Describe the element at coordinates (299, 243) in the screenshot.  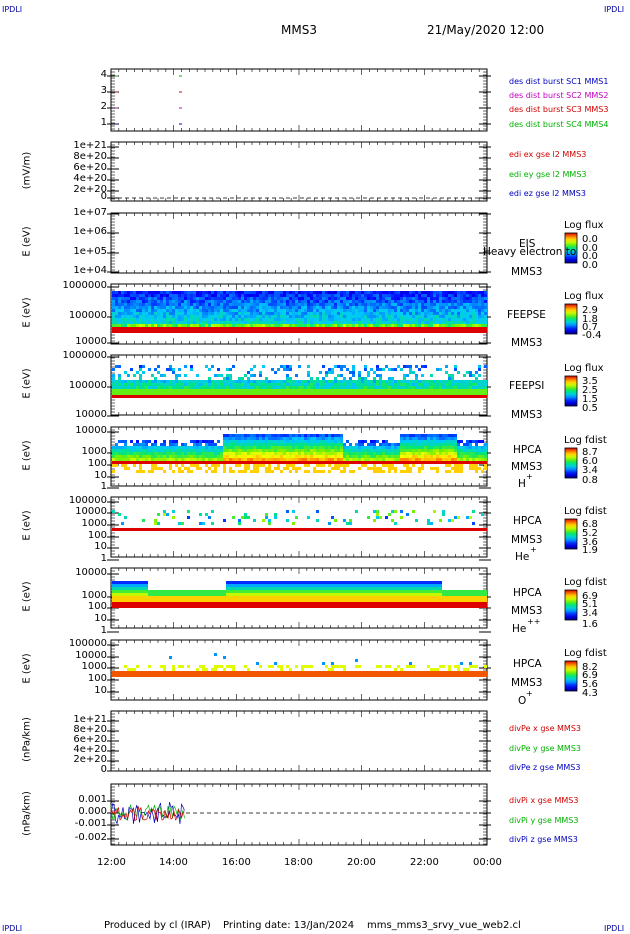
I see `panel-frame` at that location.